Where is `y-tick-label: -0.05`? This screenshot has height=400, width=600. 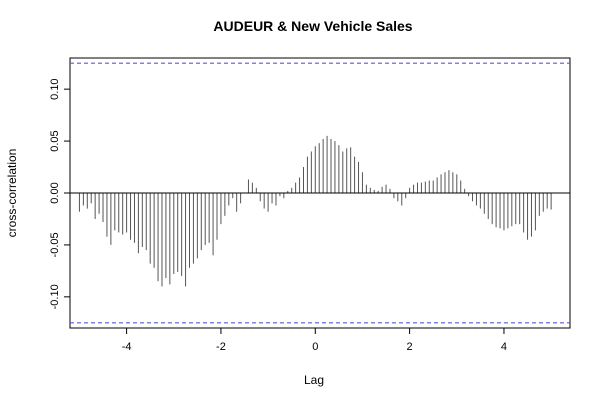 y-tick-label: -0.05 is located at coordinates (55, 244).